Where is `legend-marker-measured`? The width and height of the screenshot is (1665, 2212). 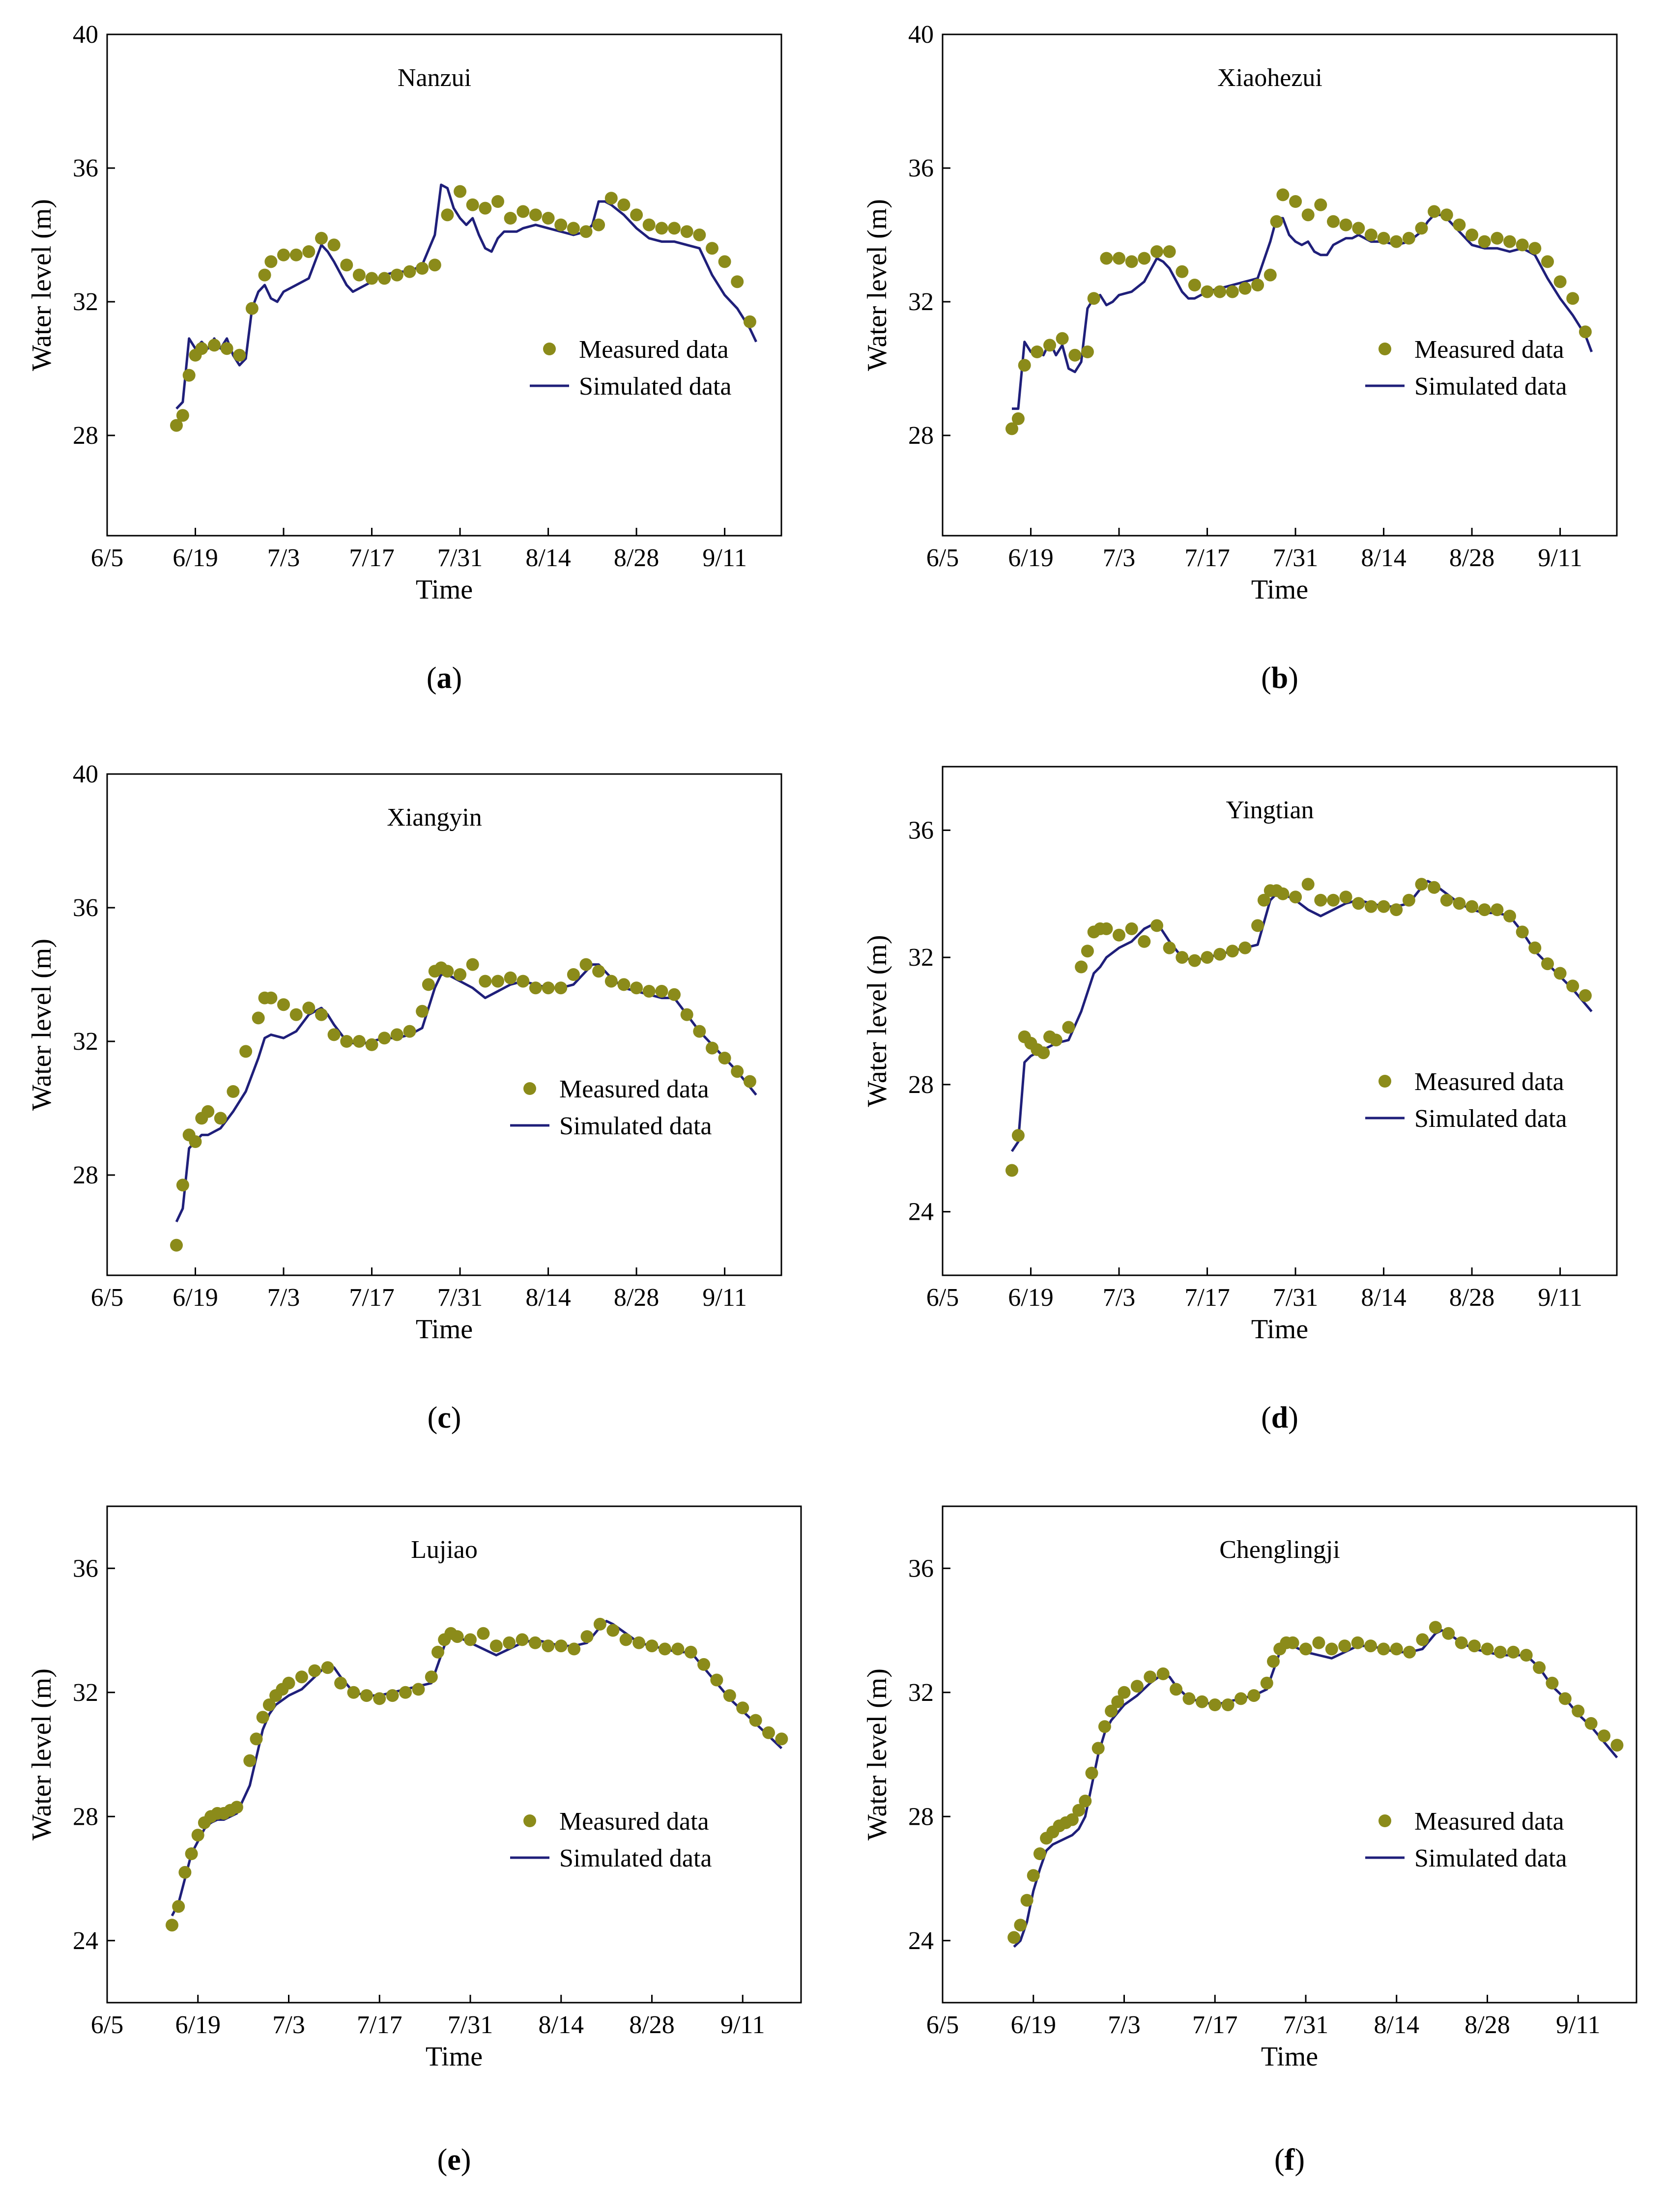
legend-marker-measured is located at coordinates (549, 349).